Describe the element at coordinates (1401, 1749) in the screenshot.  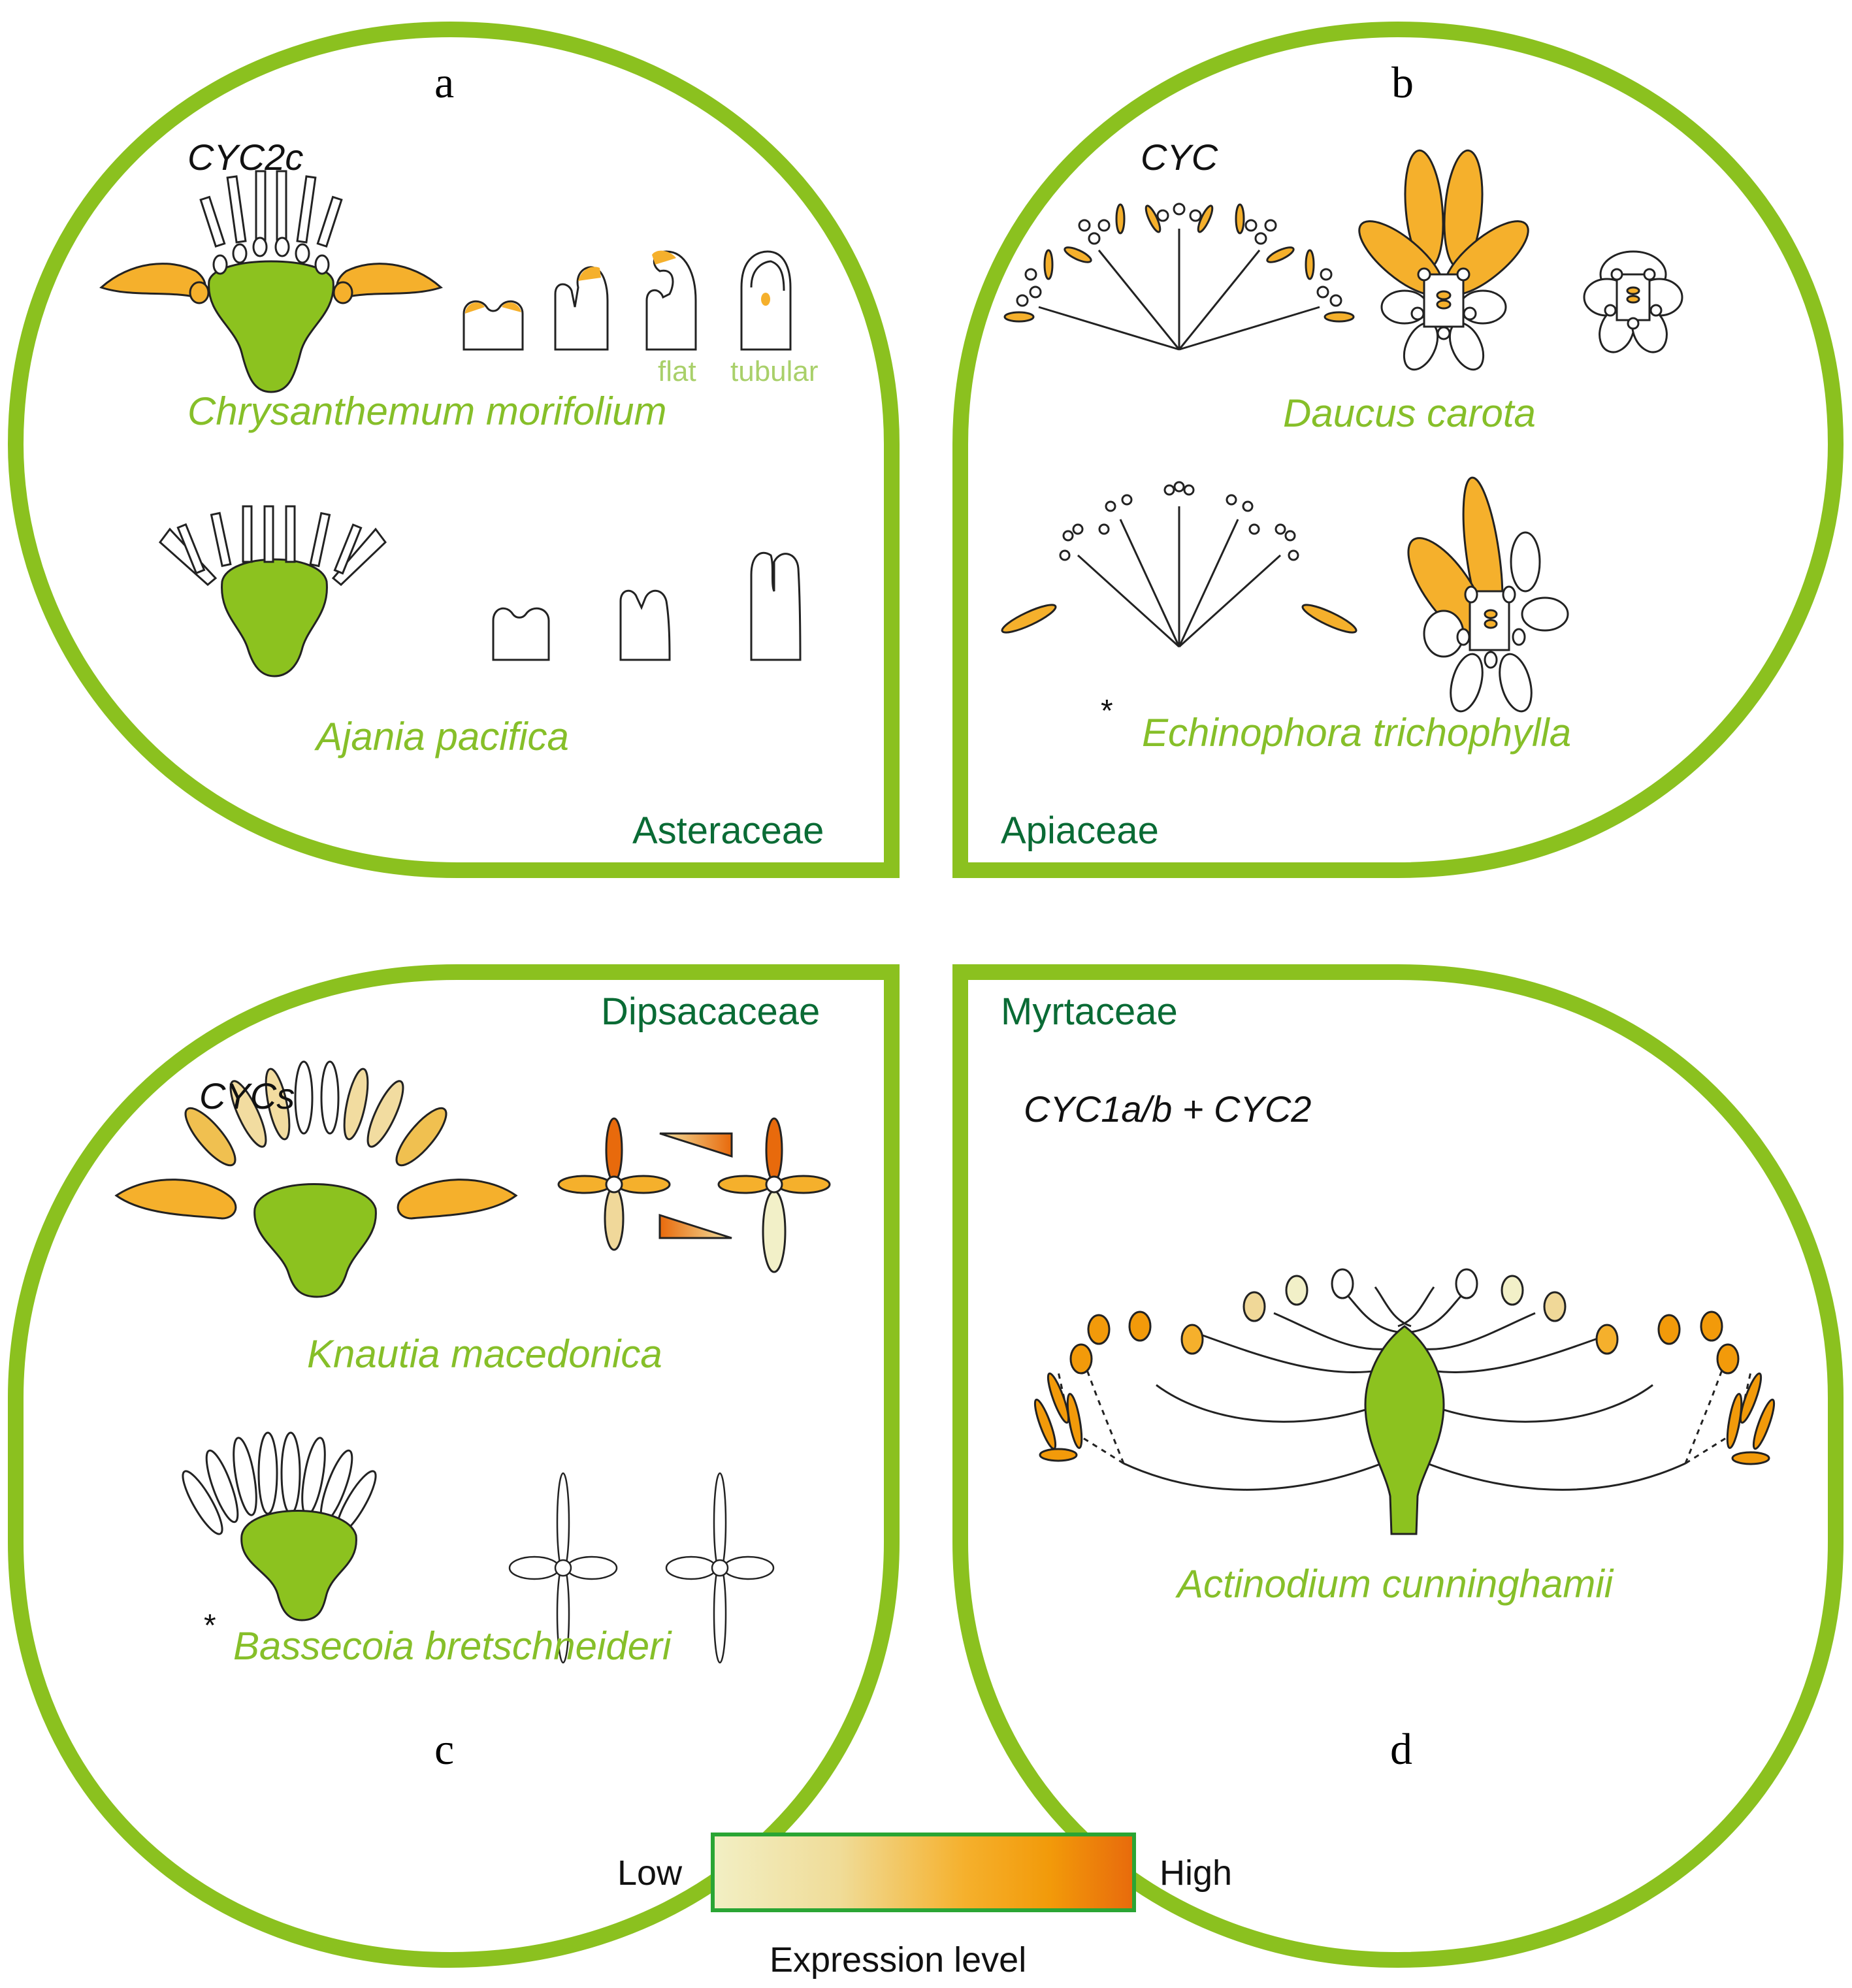
I see `panel-label-d: d` at that location.